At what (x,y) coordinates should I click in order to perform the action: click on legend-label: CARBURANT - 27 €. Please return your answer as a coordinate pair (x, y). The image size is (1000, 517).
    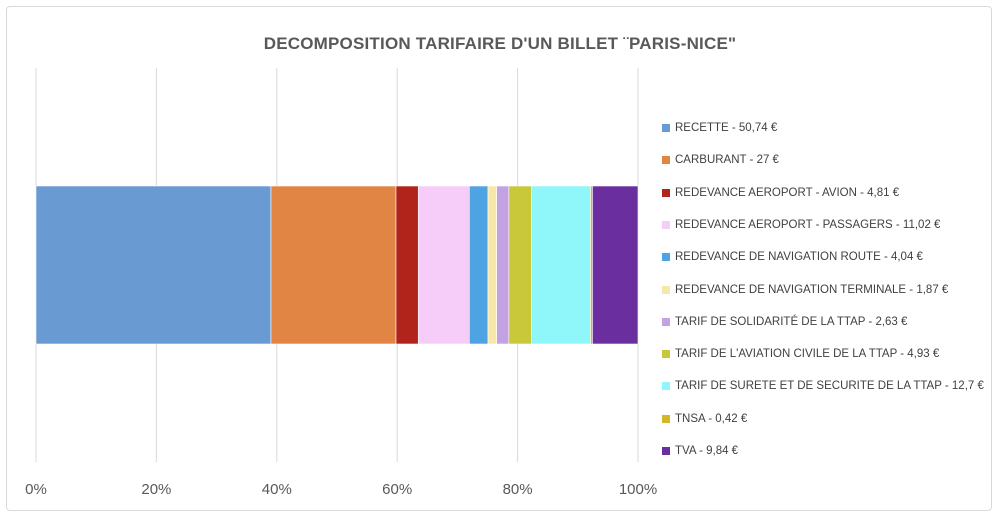
    Looking at the image, I should click on (727, 160).